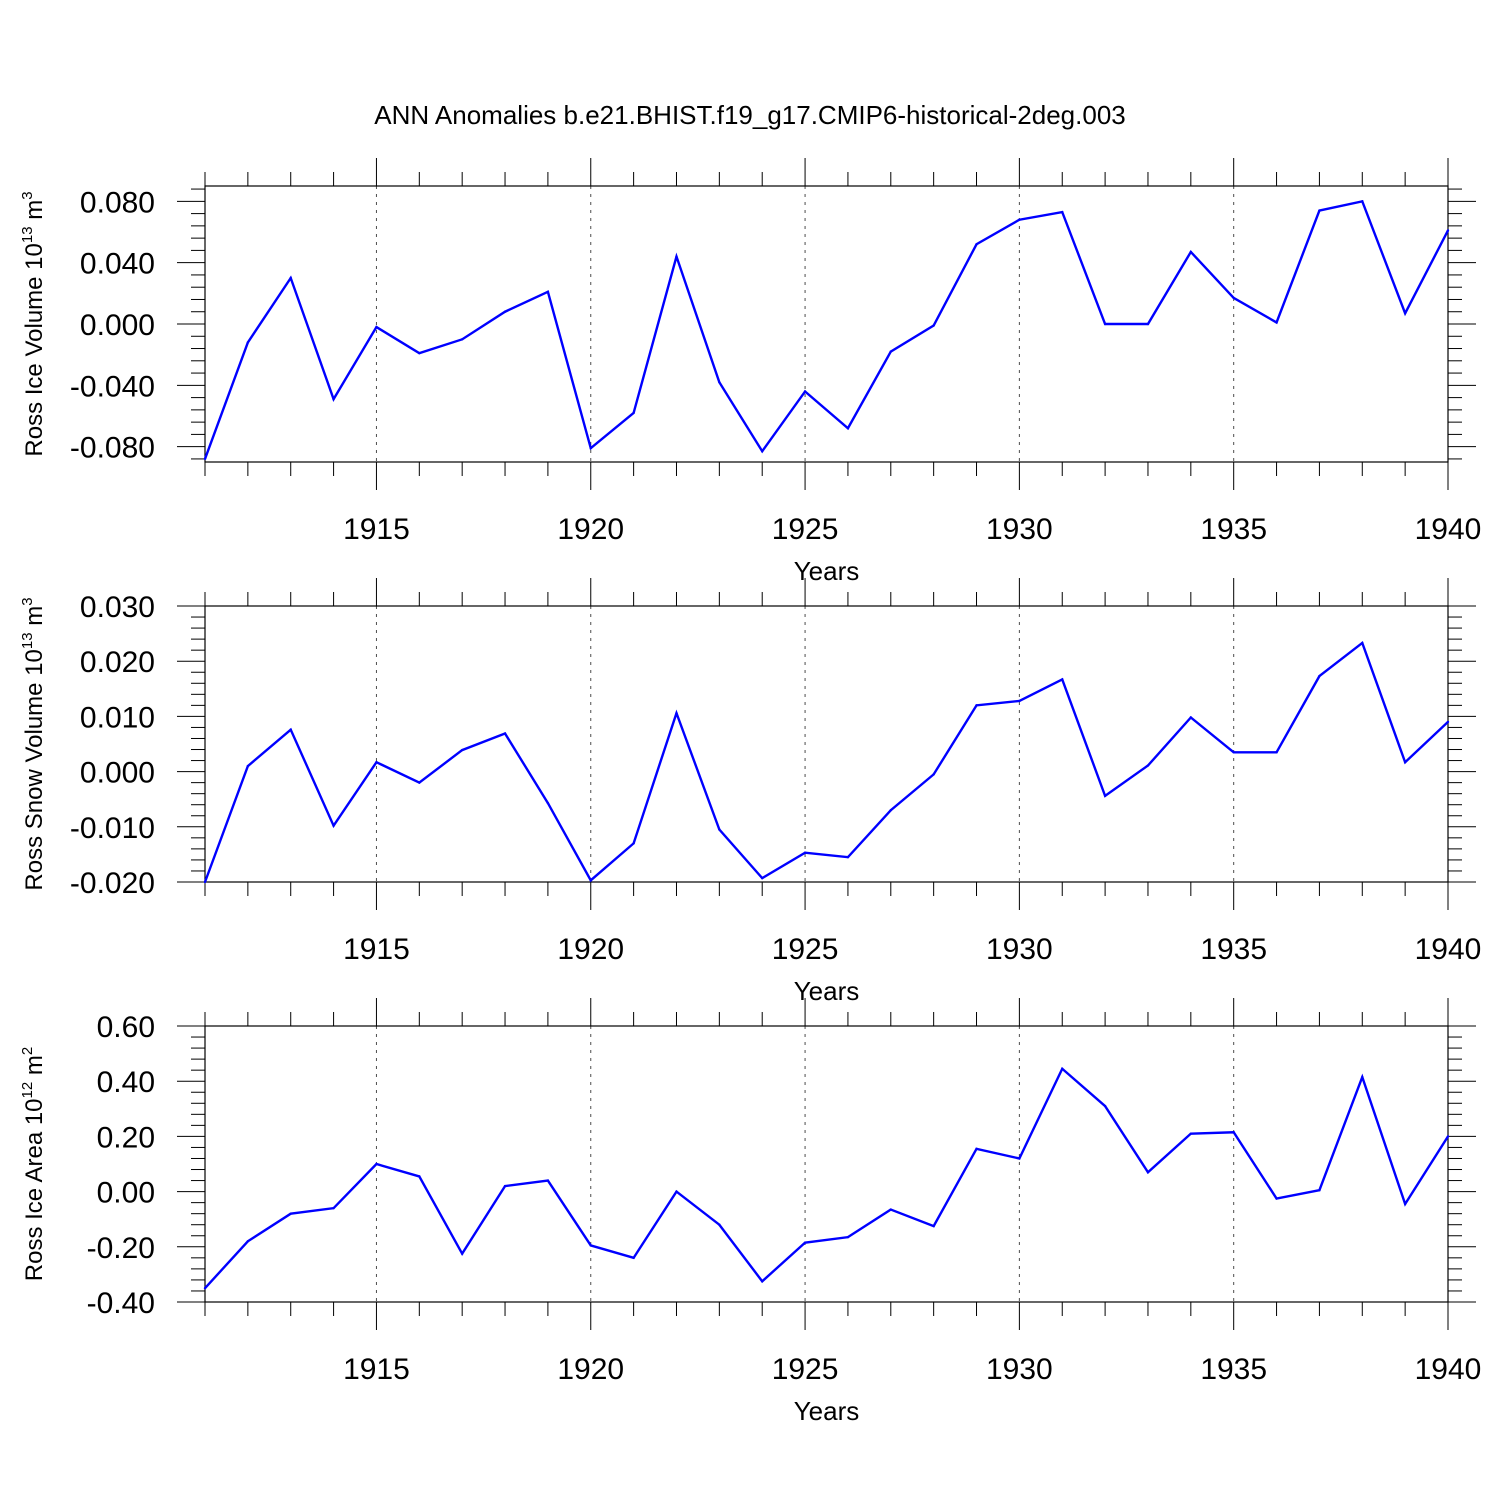  I want to click on y-axis-label-part: 2, so click(27, 1051).